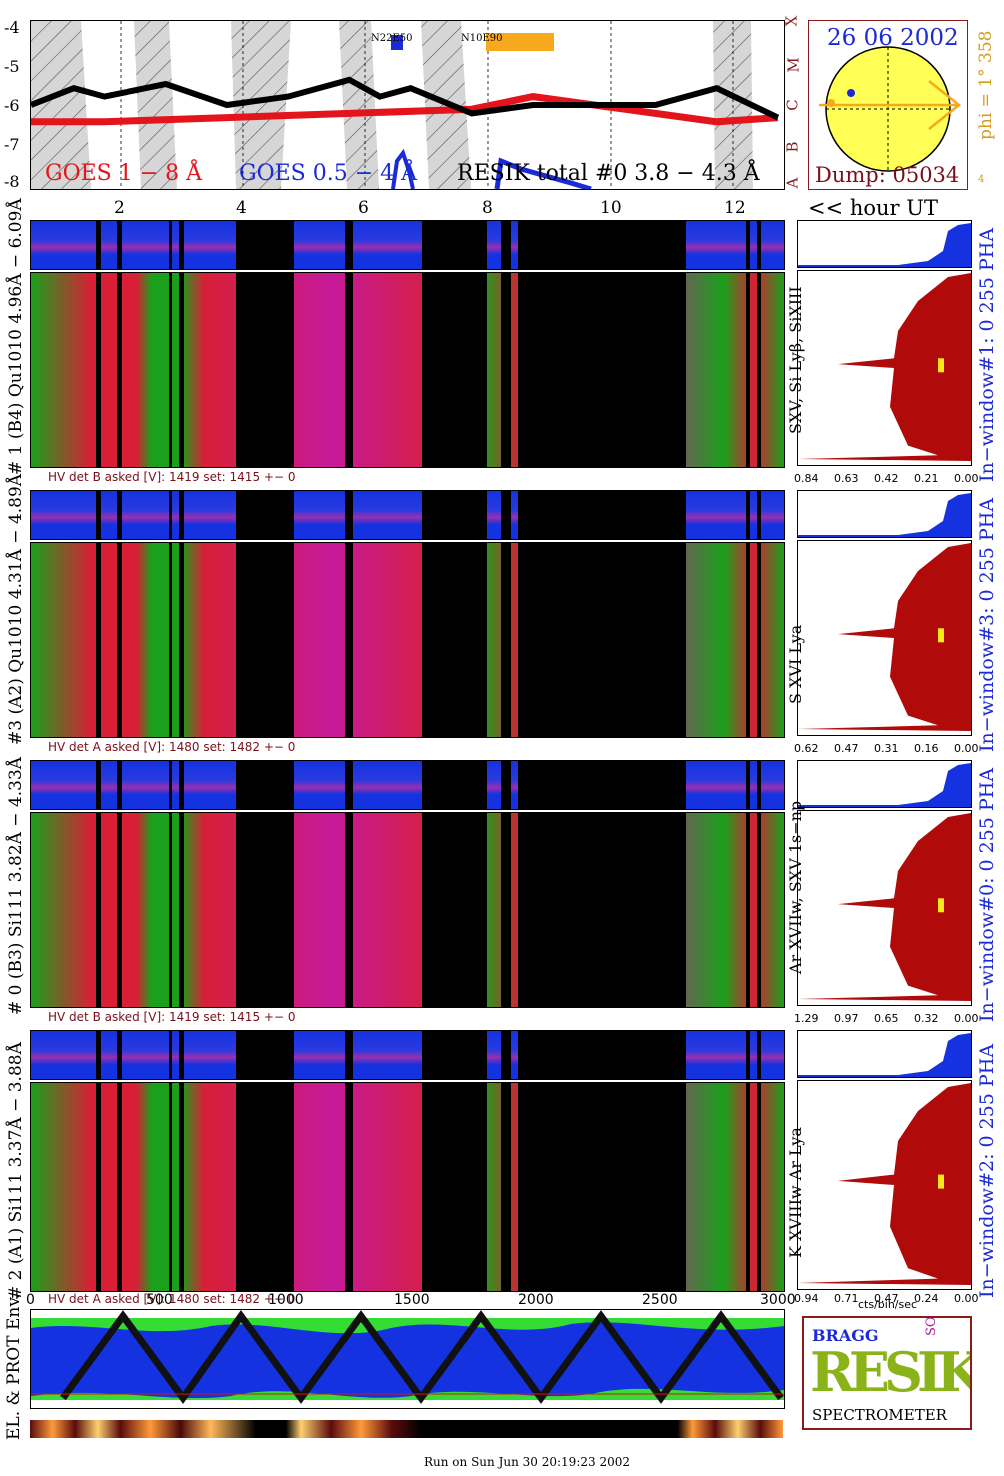 The width and height of the screenshot is (1004, 1476). What do you see at coordinates (778, 1300) in the screenshot?
I see `bottom-xtick: 3000` at bounding box center [778, 1300].